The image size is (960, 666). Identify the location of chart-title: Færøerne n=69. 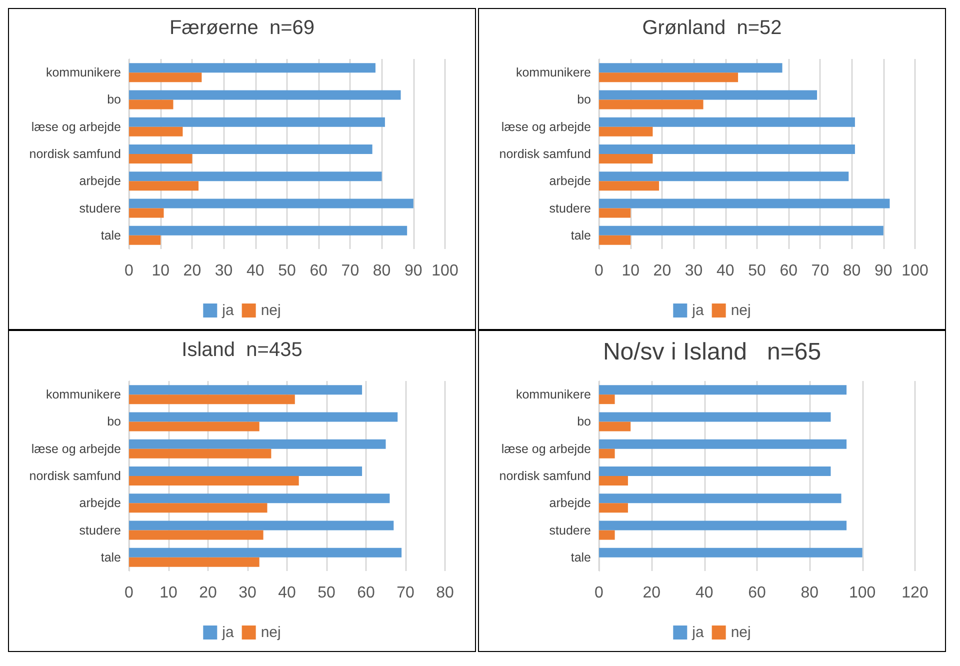
(242, 28).